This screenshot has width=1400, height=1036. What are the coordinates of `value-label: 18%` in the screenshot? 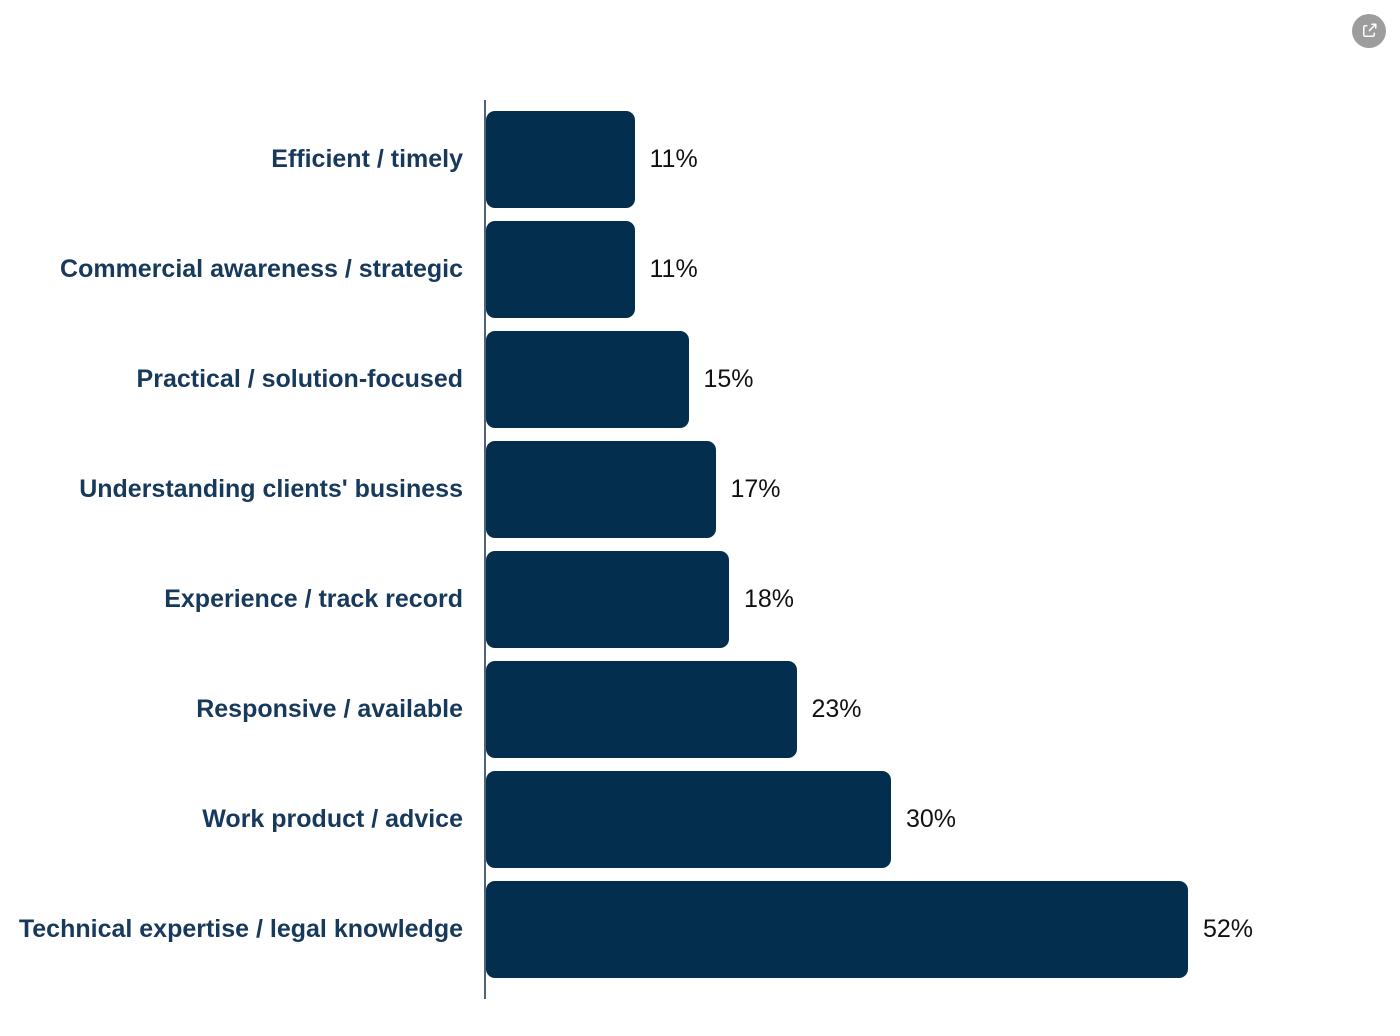 It's located at (769, 598).